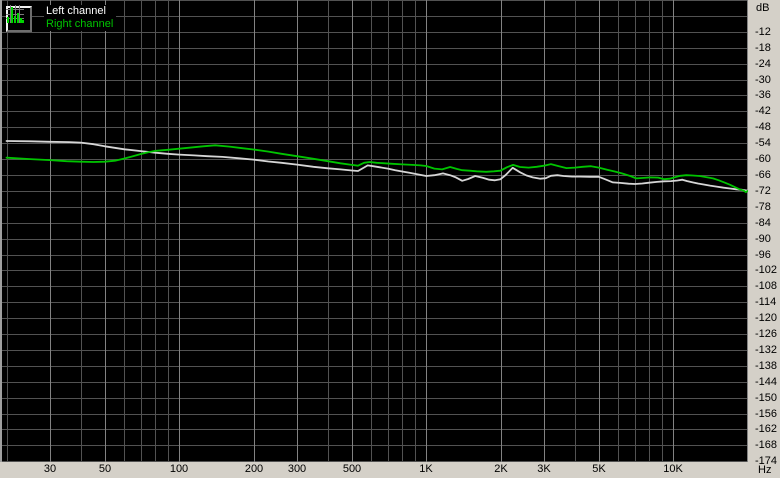 This screenshot has height=478, width=780. Describe the element at coordinates (766, 365) in the screenshot. I see `db-tick-label: -138` at that location.